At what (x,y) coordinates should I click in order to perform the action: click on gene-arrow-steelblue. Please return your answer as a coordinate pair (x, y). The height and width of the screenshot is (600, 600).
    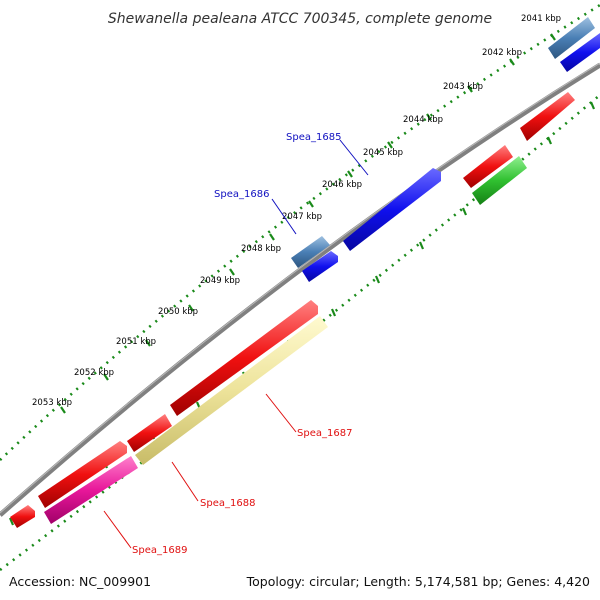
    Looking at the image, I should click on (571, 38).